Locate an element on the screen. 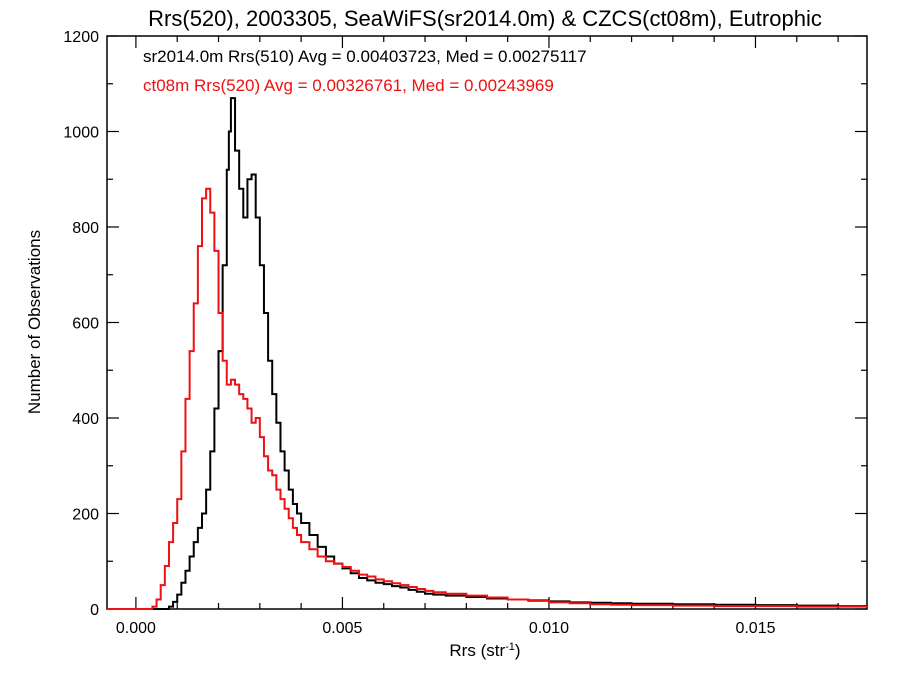 This screenshot has height=675, width=900. y-tick-label: 1000 is located at coordinates (81, 133).